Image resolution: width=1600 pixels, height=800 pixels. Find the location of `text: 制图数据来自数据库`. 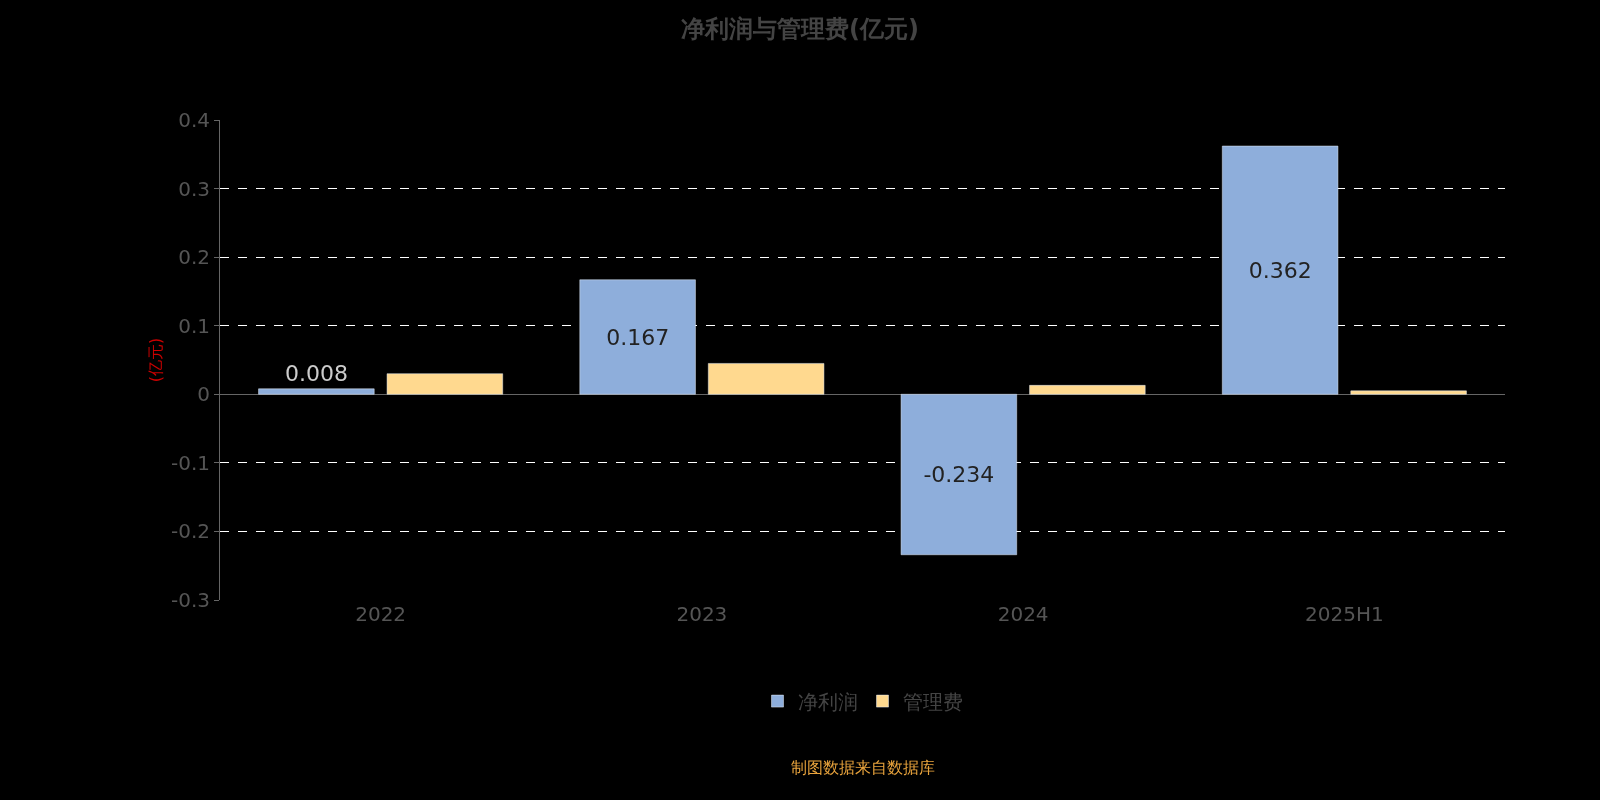

text: 制图数据来自数据库 is located at coordinates (863, 767).